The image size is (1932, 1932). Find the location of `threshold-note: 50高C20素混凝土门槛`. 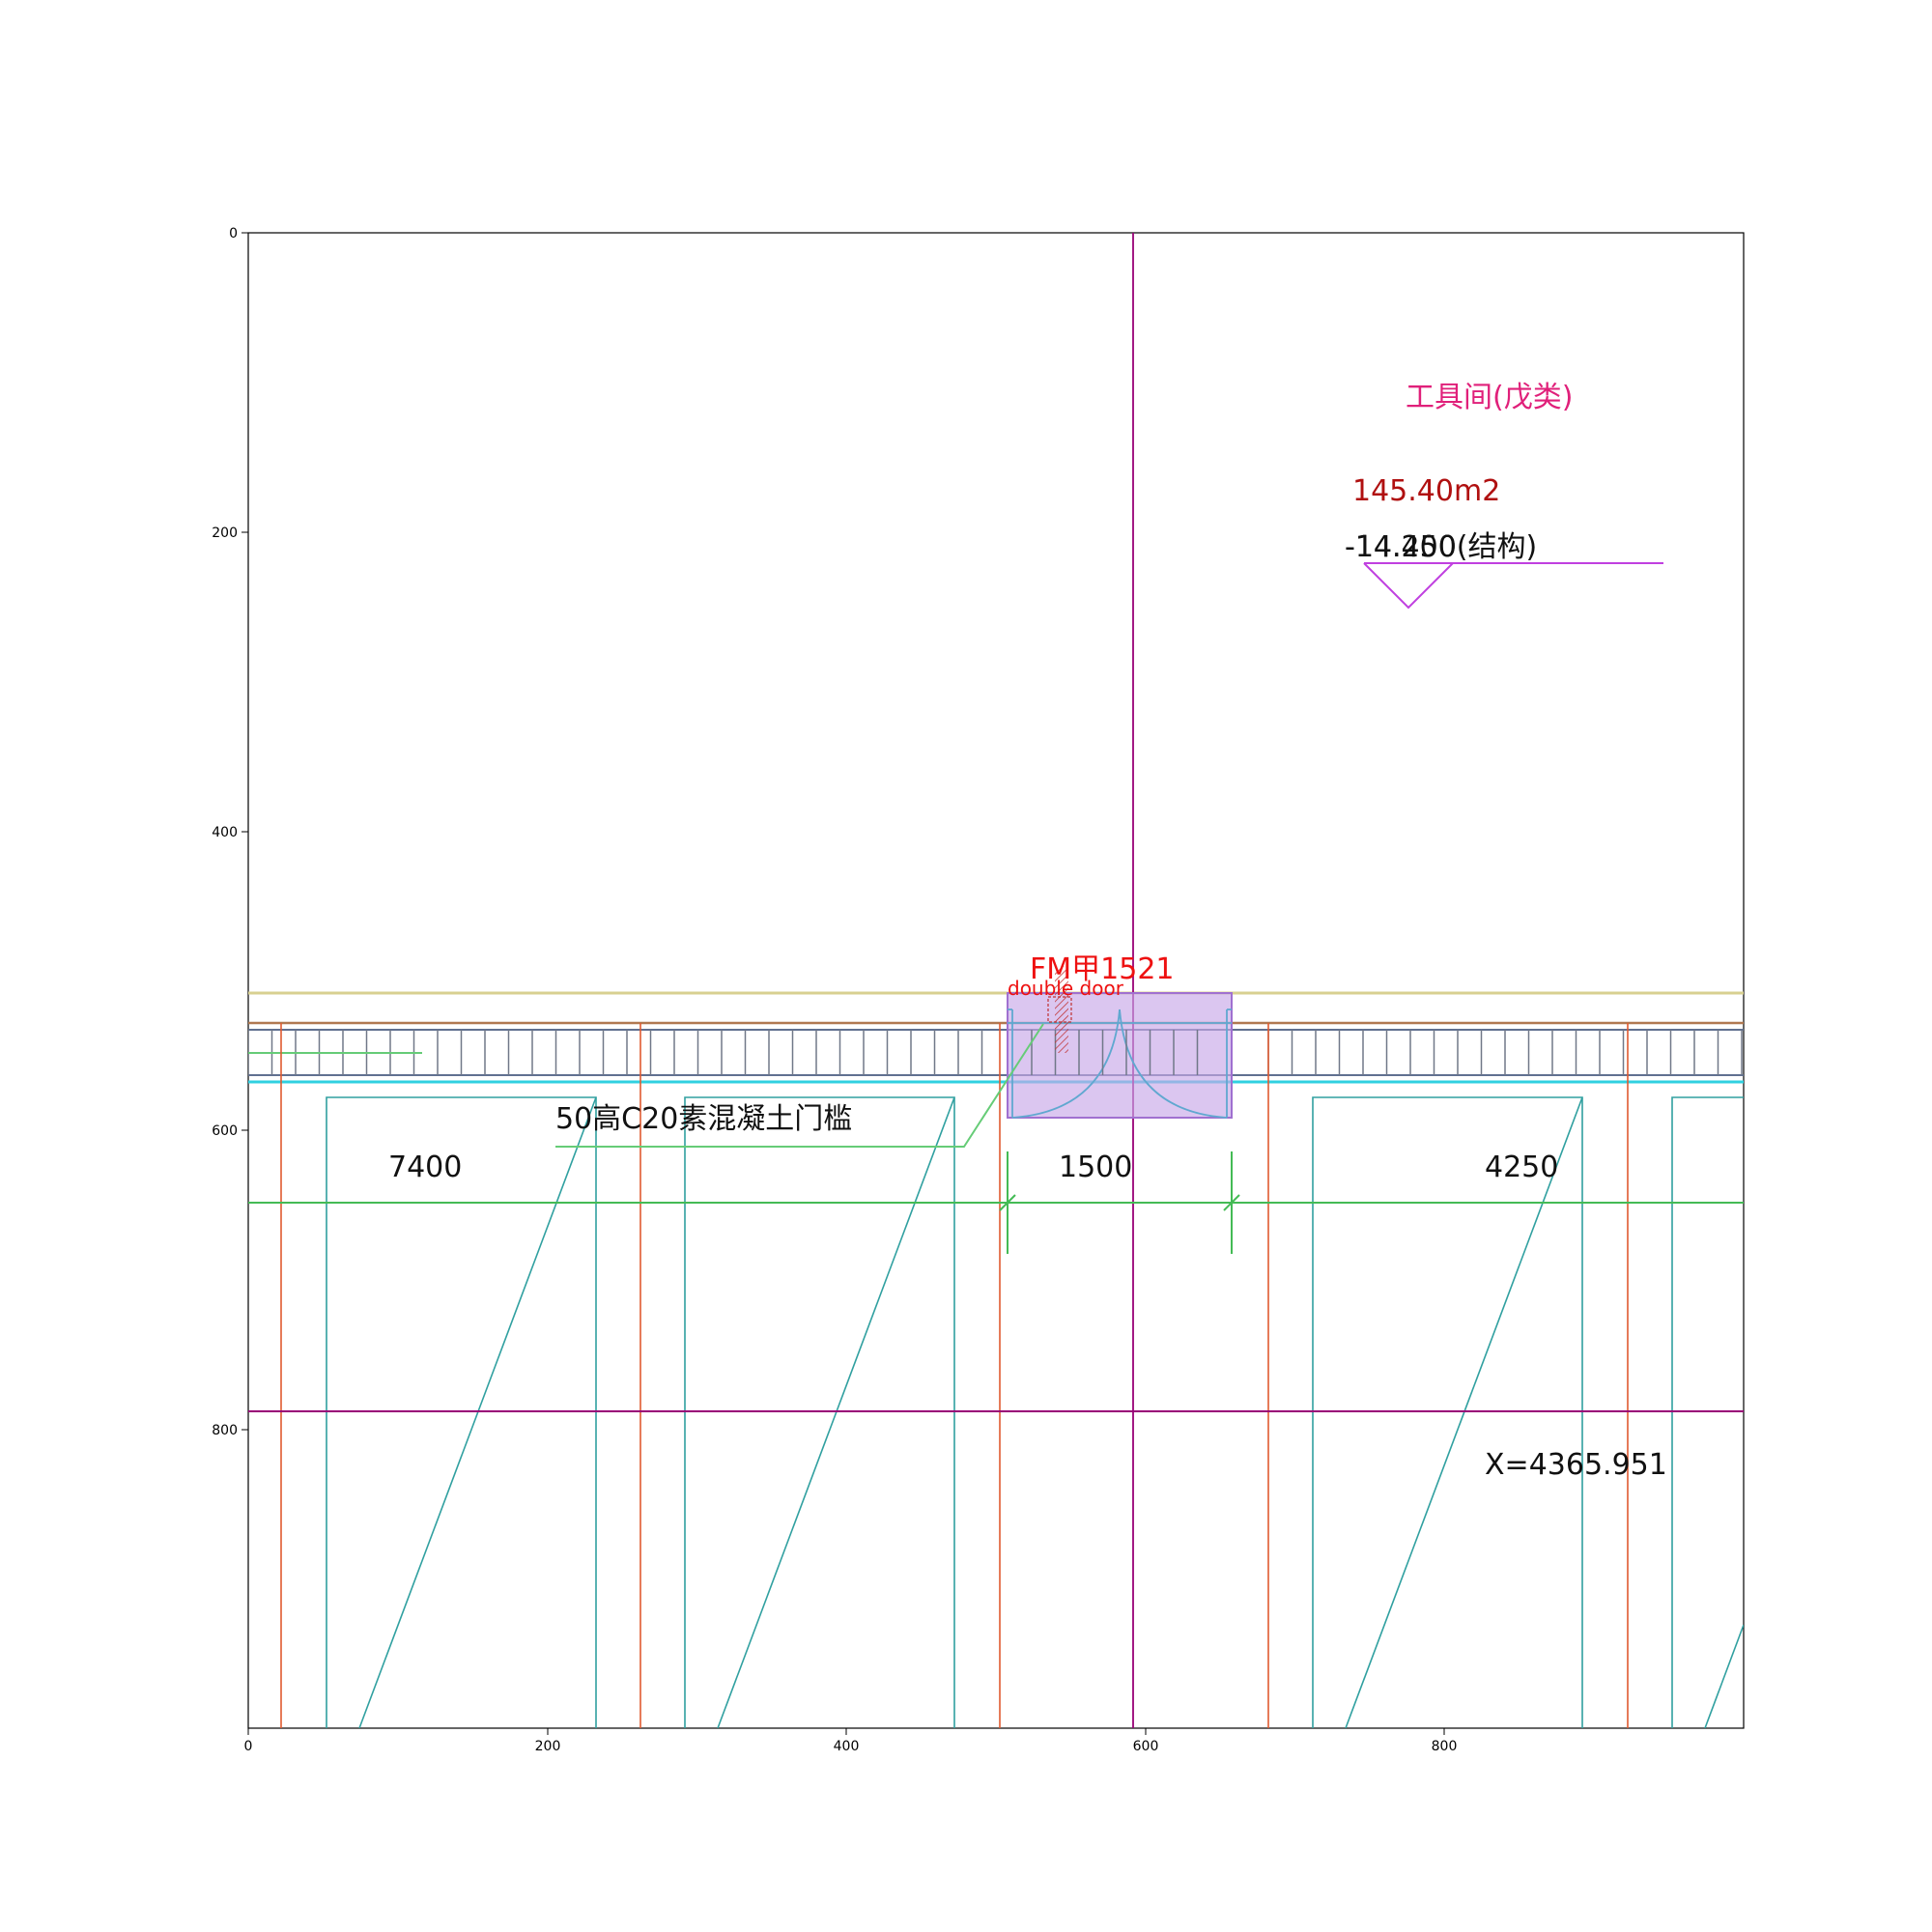

threshold-note: 50高C20素混凝土门槛 is located at coordinates (703, 1119).